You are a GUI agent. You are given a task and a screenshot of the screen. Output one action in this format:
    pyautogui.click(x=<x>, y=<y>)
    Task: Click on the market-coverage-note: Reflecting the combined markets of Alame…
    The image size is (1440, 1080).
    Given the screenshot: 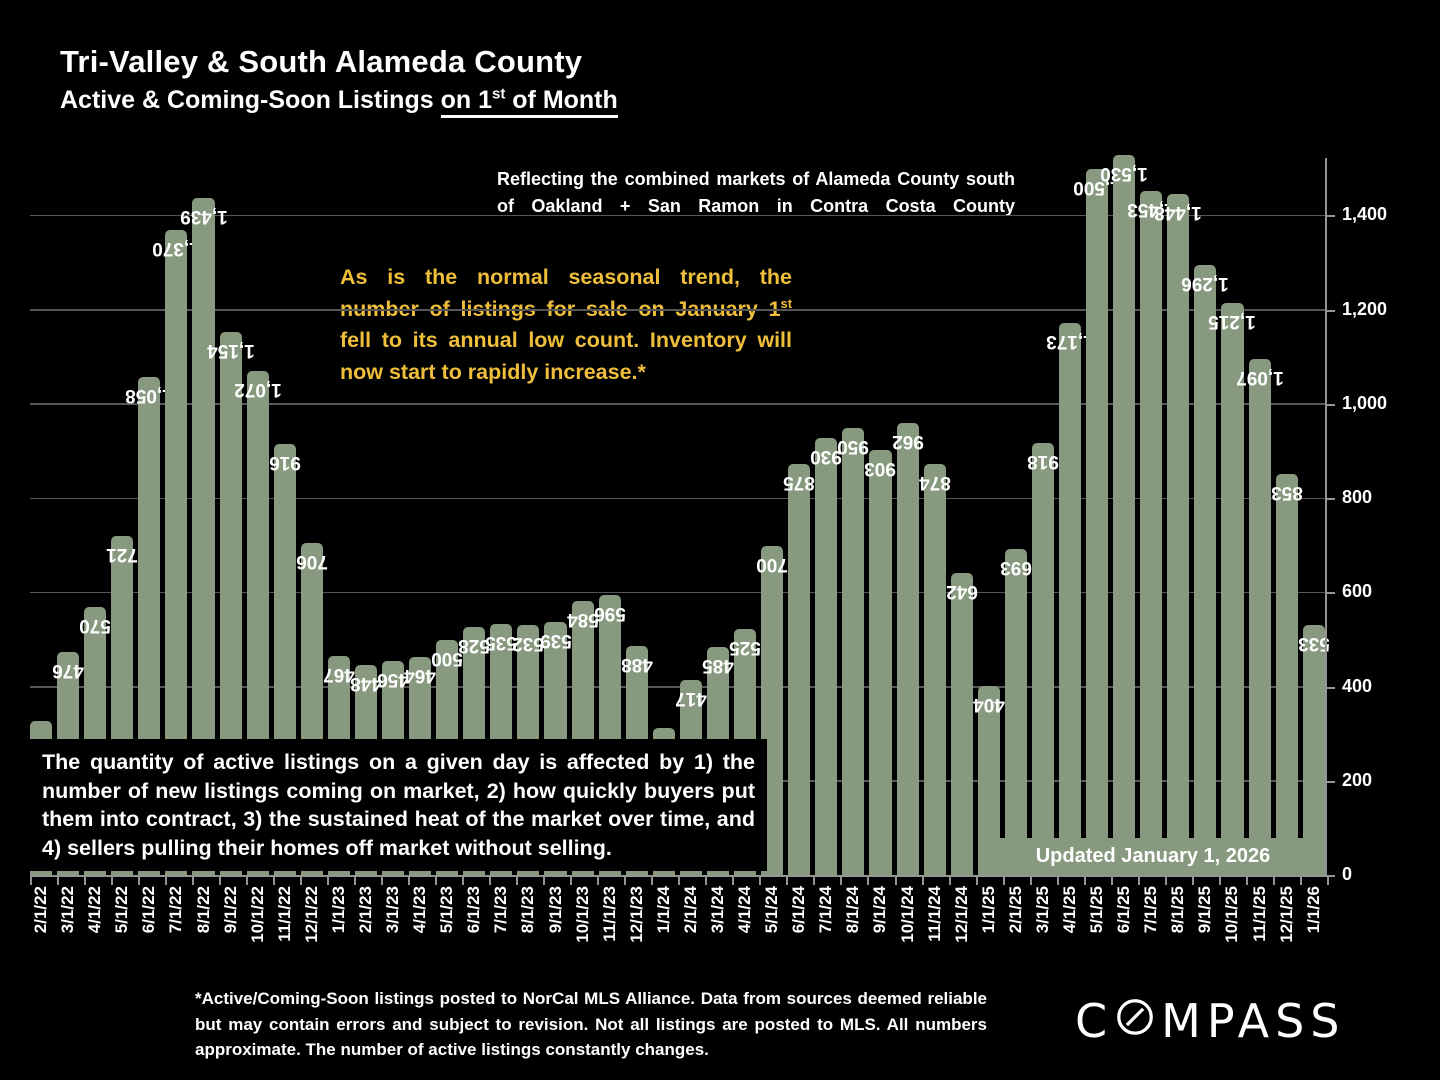 What is the action you would take?
    pyautogui.click(x=756, y=192)
    